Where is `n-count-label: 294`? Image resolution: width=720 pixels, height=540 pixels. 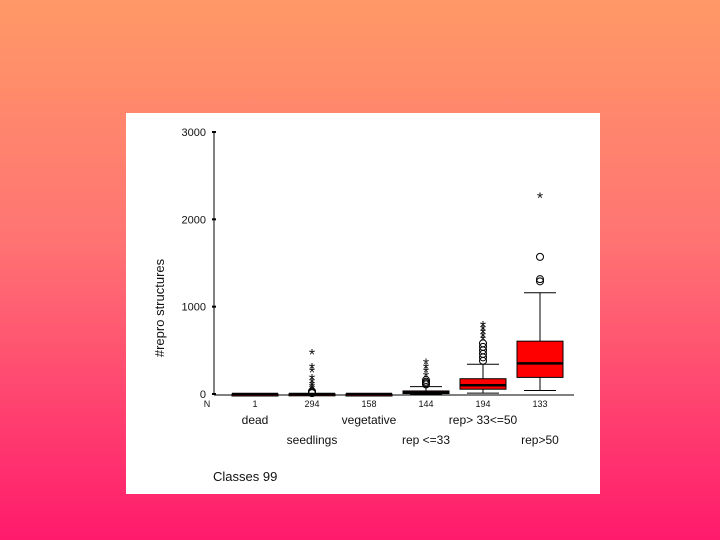
n-count-label: 294 is located at coordinates (311, 404).